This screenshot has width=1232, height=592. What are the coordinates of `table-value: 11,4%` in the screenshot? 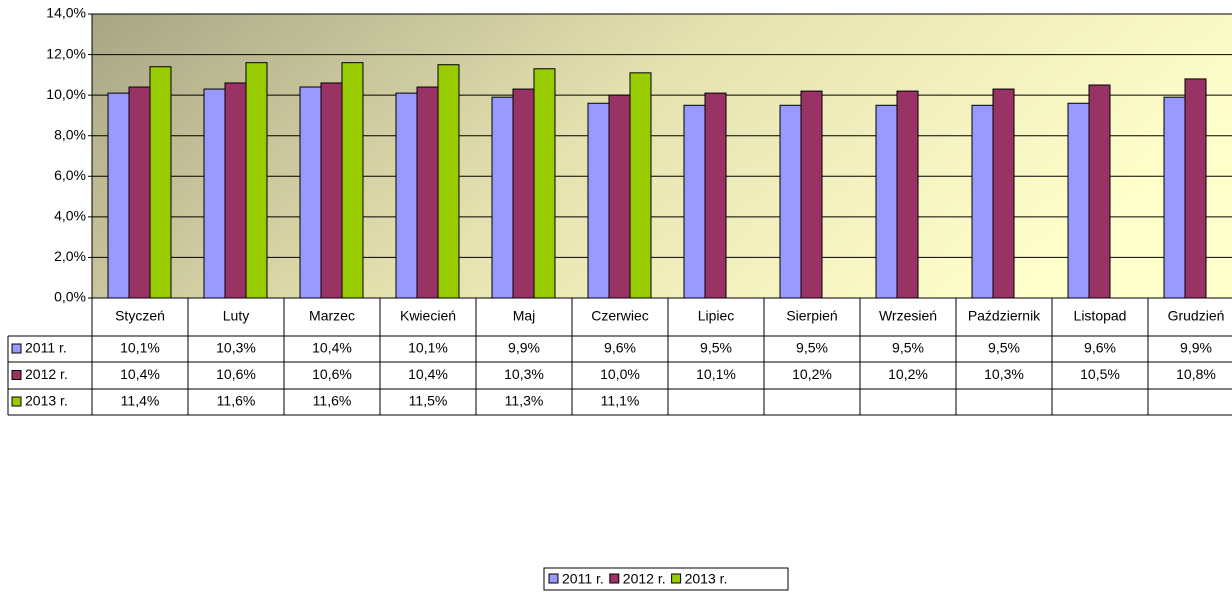 It's located at (140, 401).